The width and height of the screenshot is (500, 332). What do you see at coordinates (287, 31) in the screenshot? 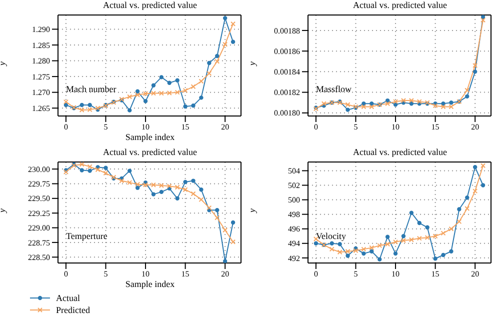
I see `y-tick-label: 0.00188` at bounding box center [287, 31].